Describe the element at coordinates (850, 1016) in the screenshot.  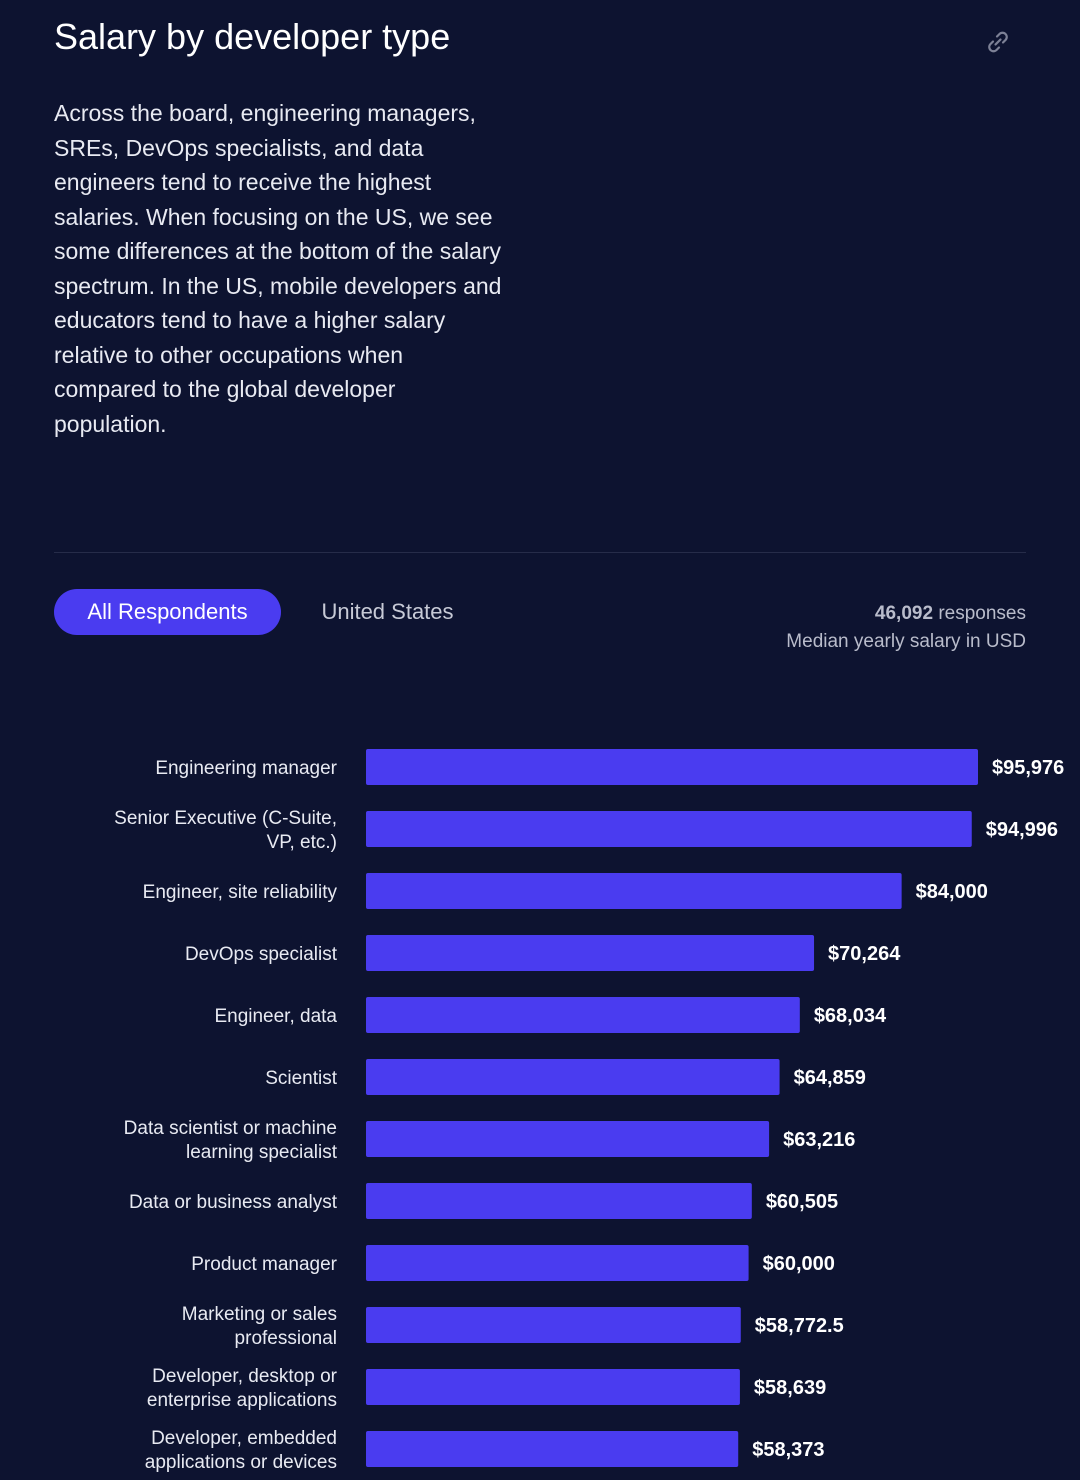
I see `bar-value-label: $68,034` at that location.